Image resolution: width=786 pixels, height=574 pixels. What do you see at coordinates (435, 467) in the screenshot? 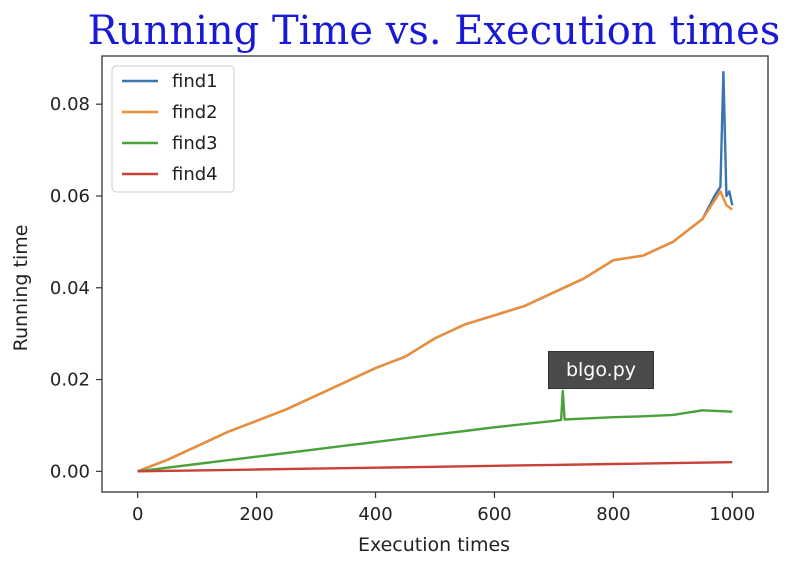
I see `series-line-find4` at bounding box center [435, 467].